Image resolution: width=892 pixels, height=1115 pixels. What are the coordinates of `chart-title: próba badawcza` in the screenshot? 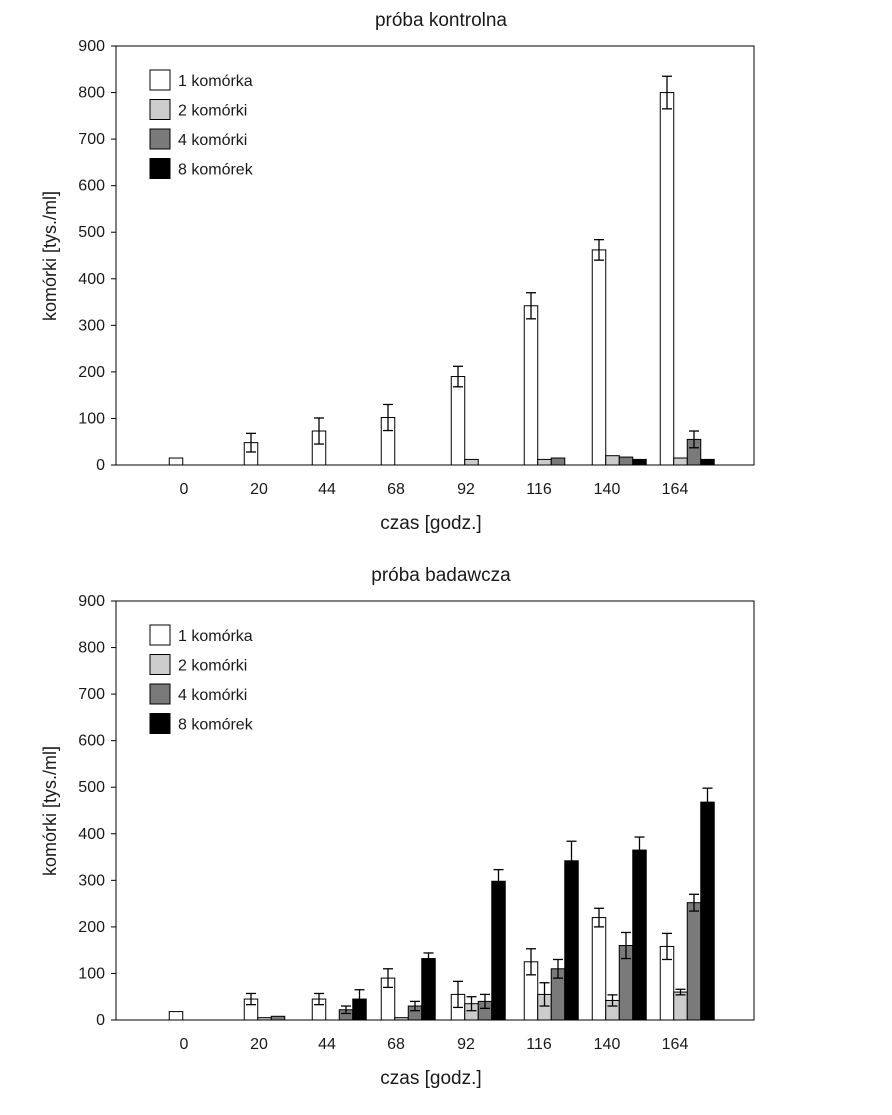 It's located at (441, 575).